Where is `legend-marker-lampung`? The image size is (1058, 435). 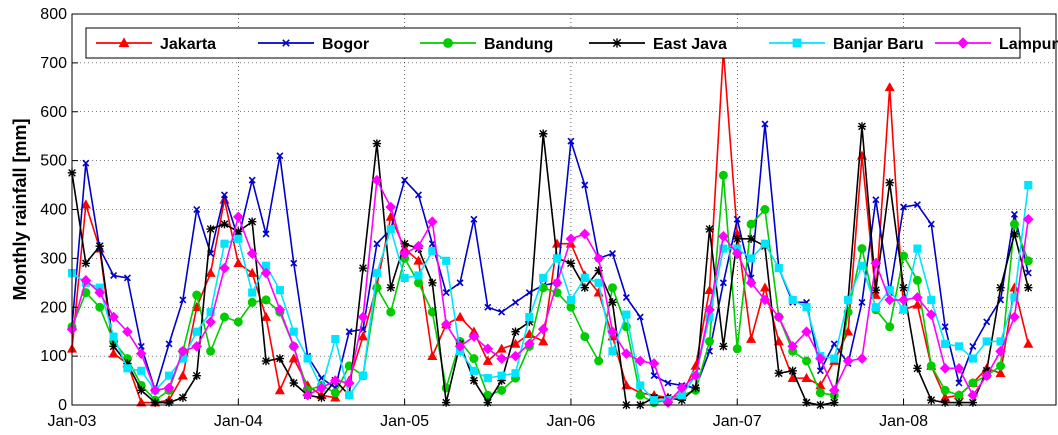
legend-marker-lampung is located at coordinates (963, 43).